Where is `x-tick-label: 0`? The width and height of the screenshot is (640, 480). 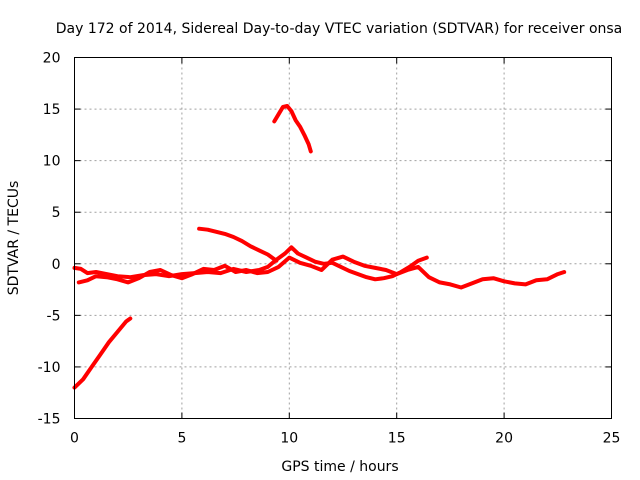
x-tick-label: 0 is located at coordinates (74, 439).